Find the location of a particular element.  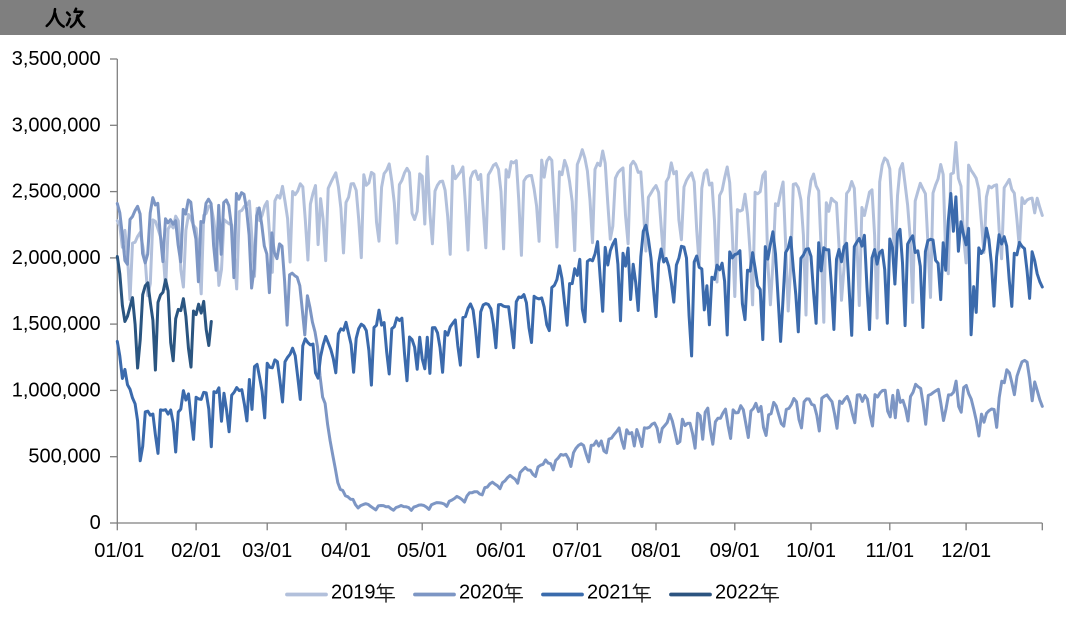

svg-text: 02/01 is located at coordinates (196, 551).